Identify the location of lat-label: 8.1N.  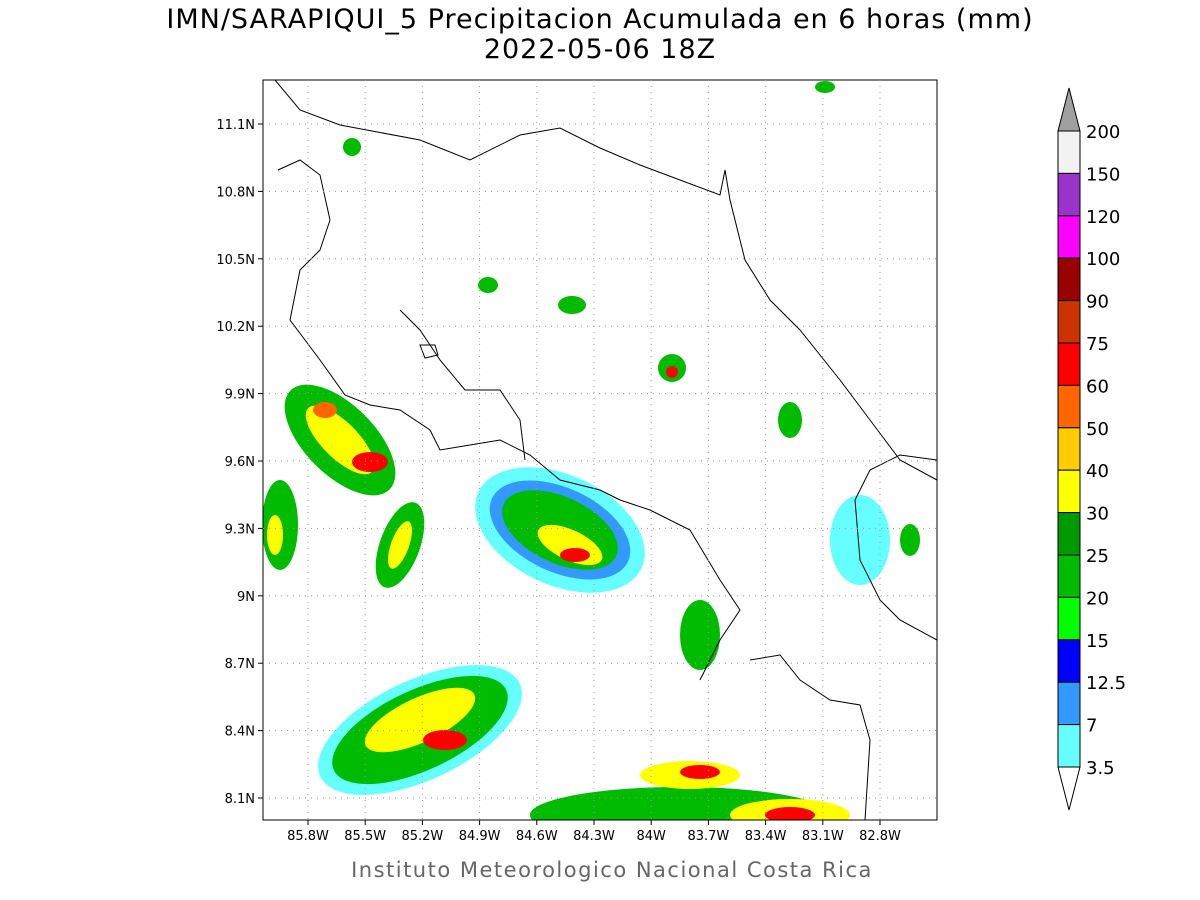
(240, 799).